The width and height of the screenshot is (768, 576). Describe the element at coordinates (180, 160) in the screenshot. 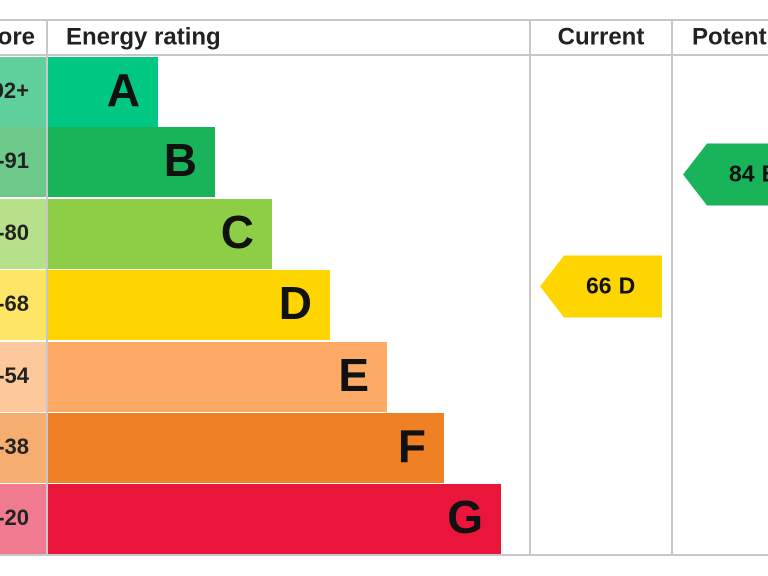

I see `band-letter: B` at that location.